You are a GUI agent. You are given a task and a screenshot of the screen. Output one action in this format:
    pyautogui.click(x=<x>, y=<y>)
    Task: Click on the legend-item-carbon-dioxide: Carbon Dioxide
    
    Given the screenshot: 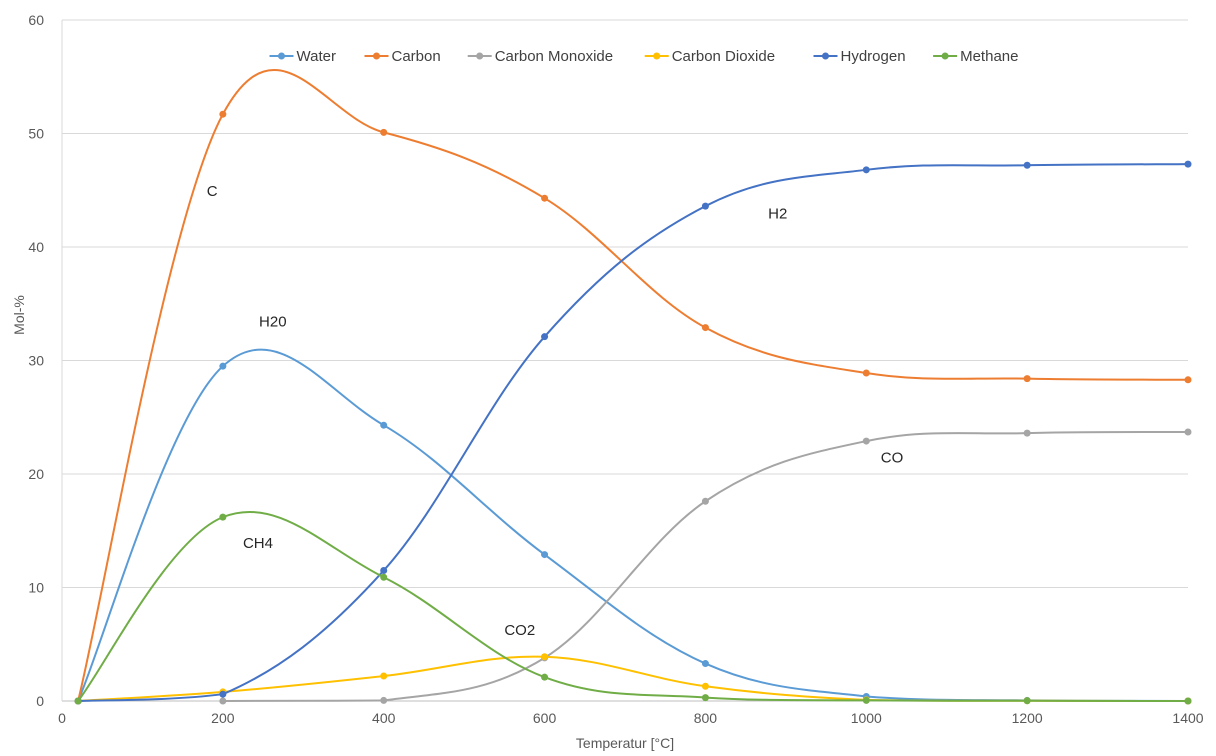 What is the action you would take?
    pyautogui.click(x=709, y=56)
    